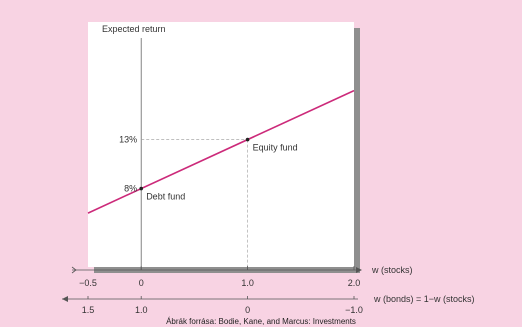 This screenshot has width=522, height=327. Describe the element at coordinates (424, 299) in the screenshot. I see `secondary-axis-label: w (bonds) = 1−w (stocks)` at that location.